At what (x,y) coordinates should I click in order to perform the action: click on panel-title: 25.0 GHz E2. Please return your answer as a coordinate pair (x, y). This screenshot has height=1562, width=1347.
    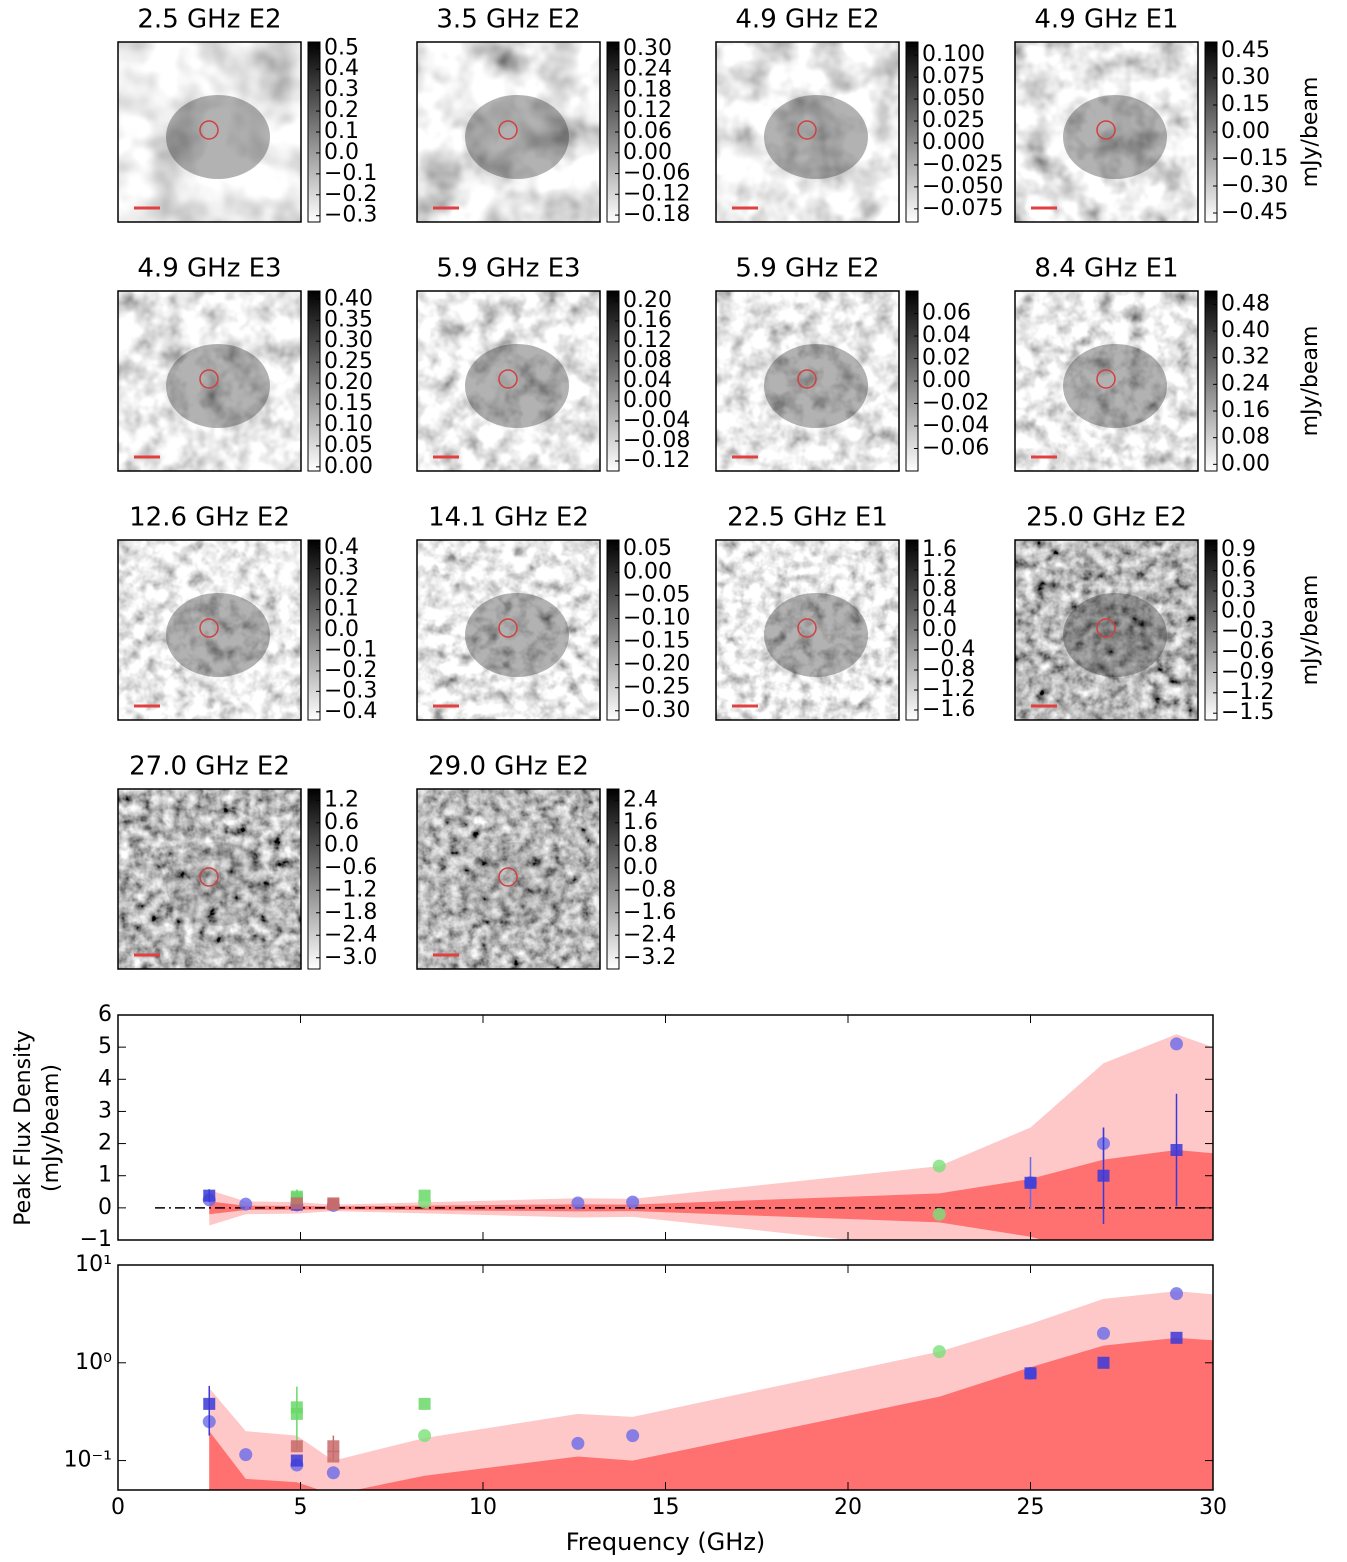
    Looking at the image, I should click on (1106, 518).